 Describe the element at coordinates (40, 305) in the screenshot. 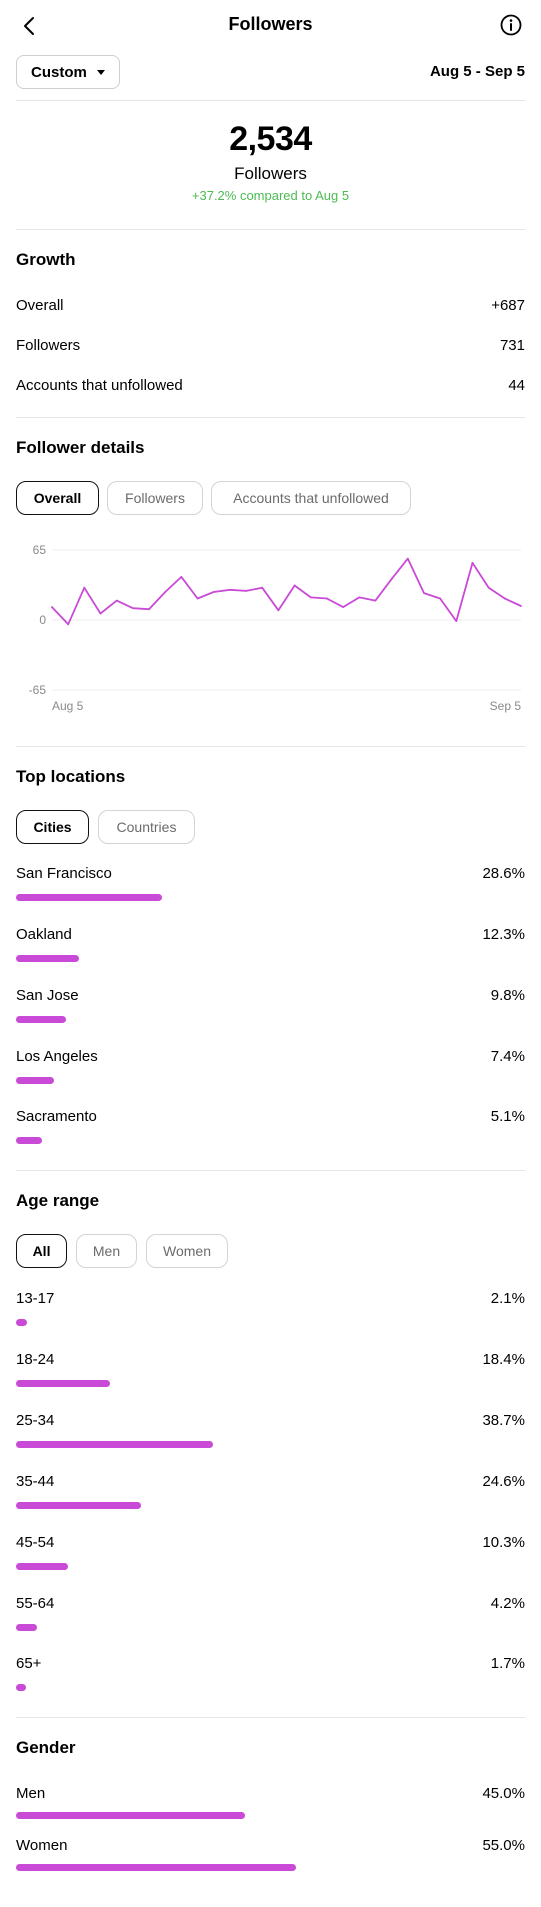

I see `growth-row-label: Overall` at that location.